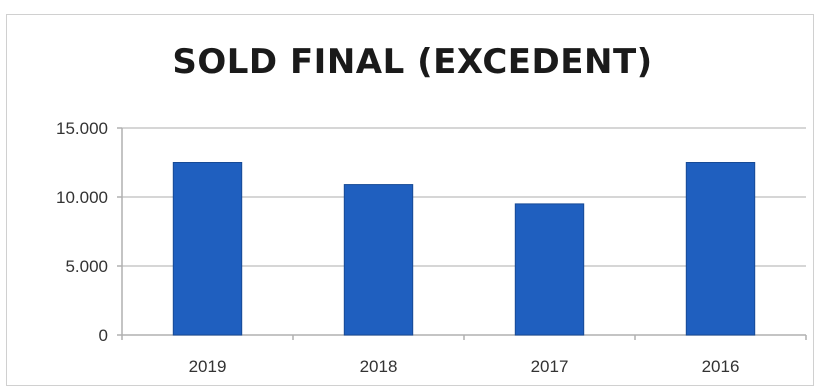 The height and width of the screenshot is (392, 825). I want to click on bar-2017, so click(549, 269).